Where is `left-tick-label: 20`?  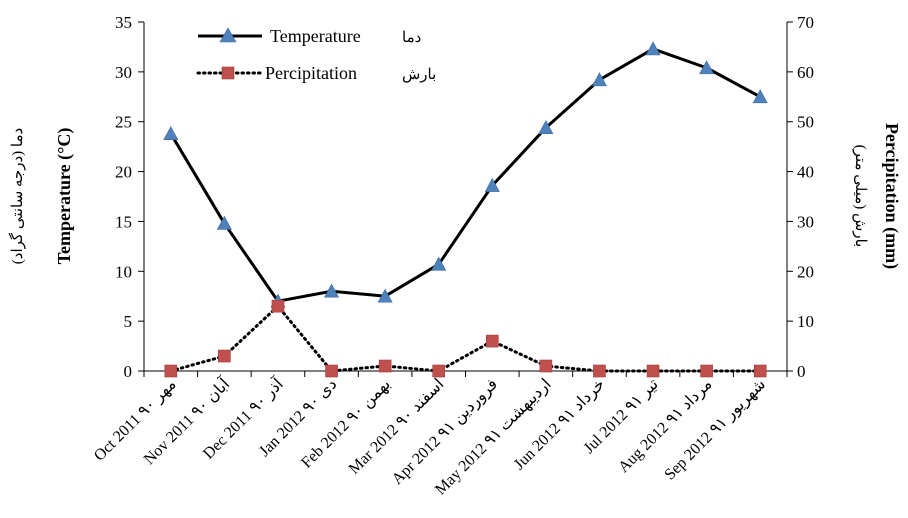 left-tick-label: 20 is located at coordinates (123, 172).